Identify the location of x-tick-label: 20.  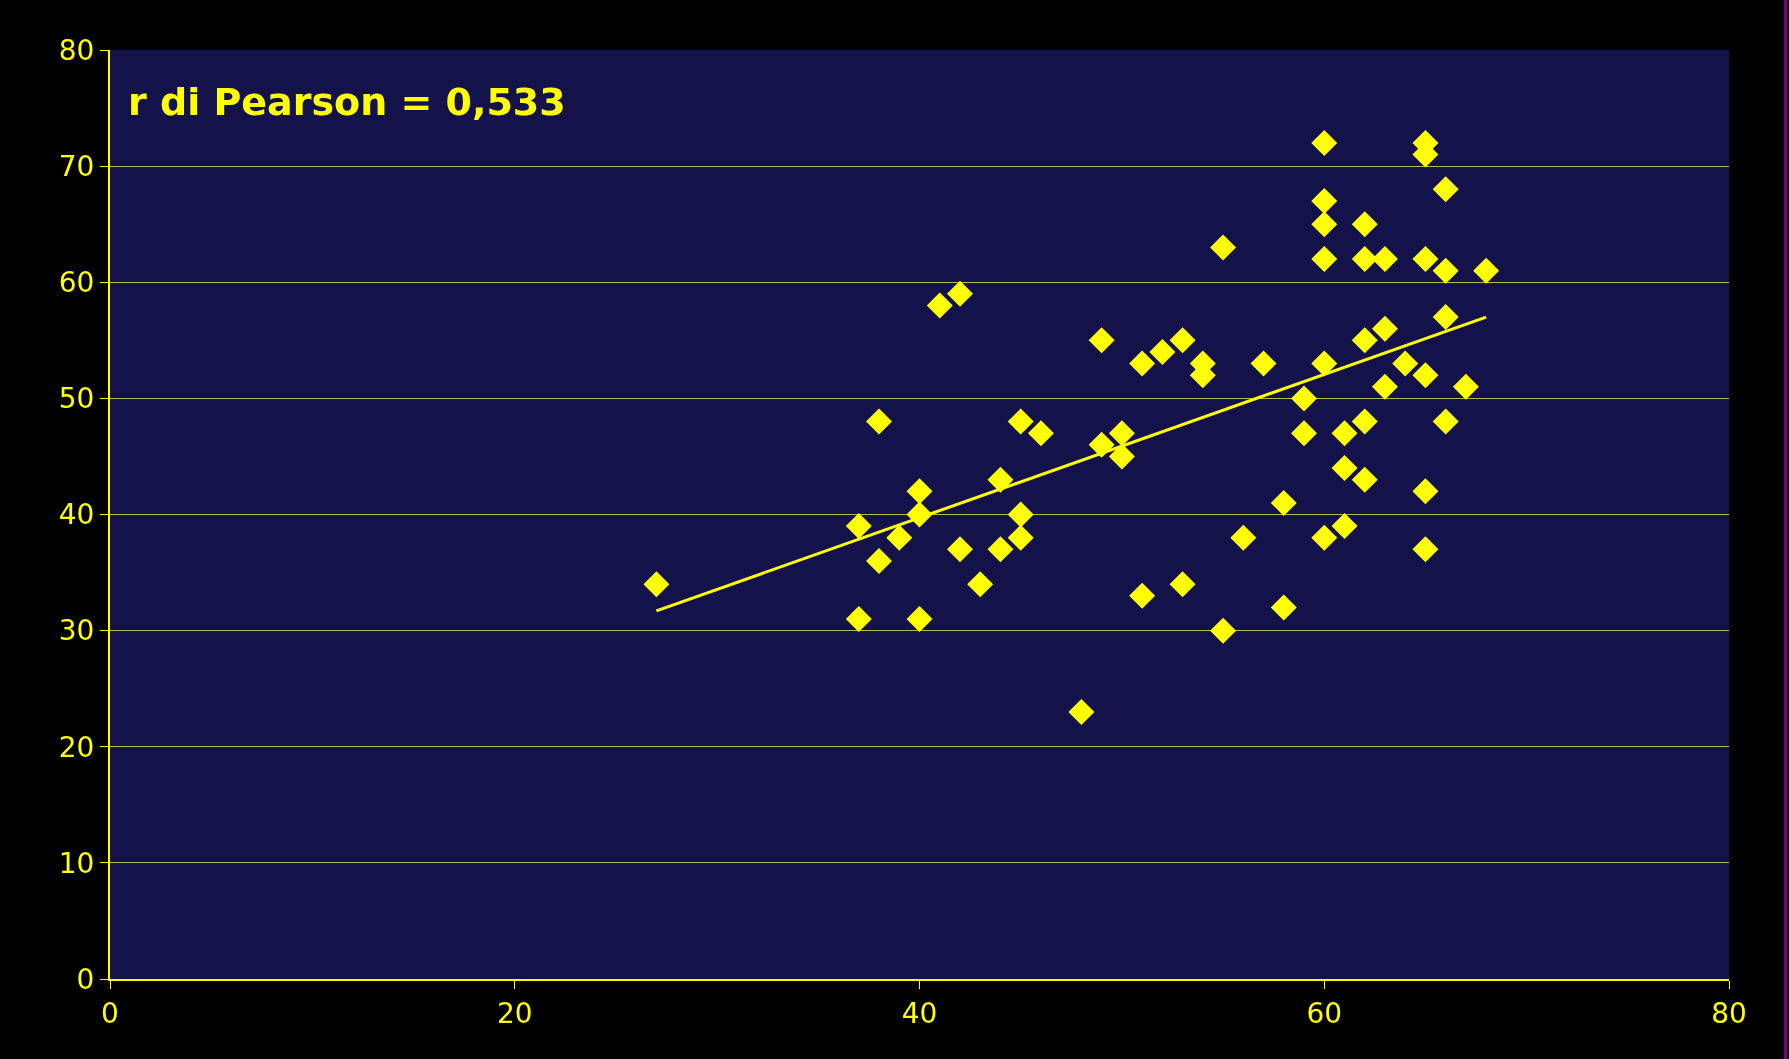
(514, 1013).